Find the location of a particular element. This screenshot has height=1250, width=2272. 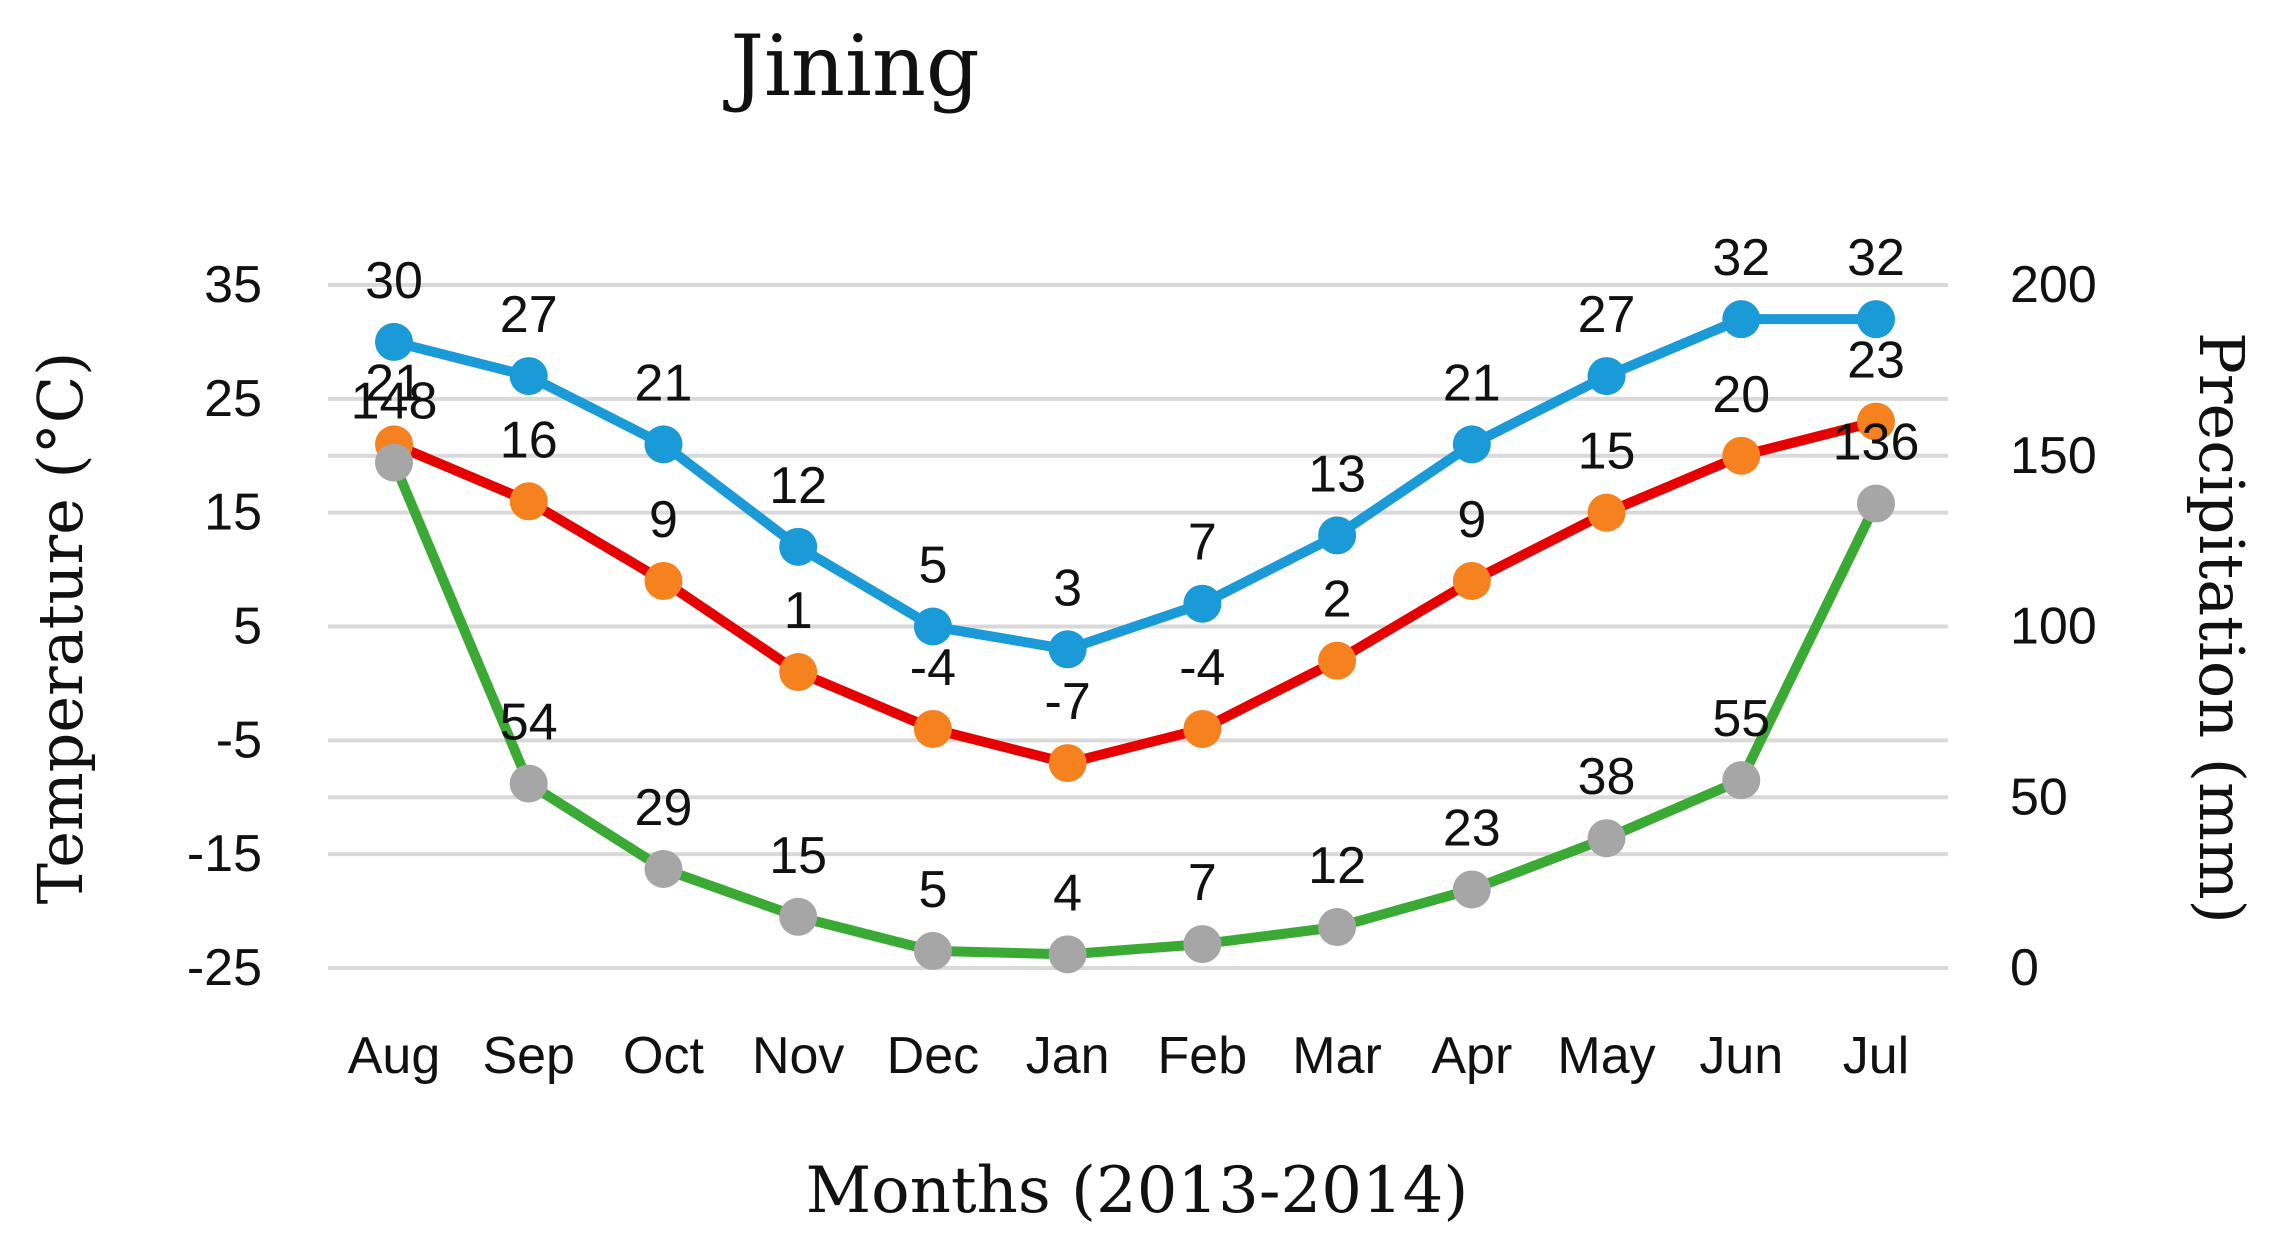

series-1-data-label: 13 is located at coordinates (1337, 474).